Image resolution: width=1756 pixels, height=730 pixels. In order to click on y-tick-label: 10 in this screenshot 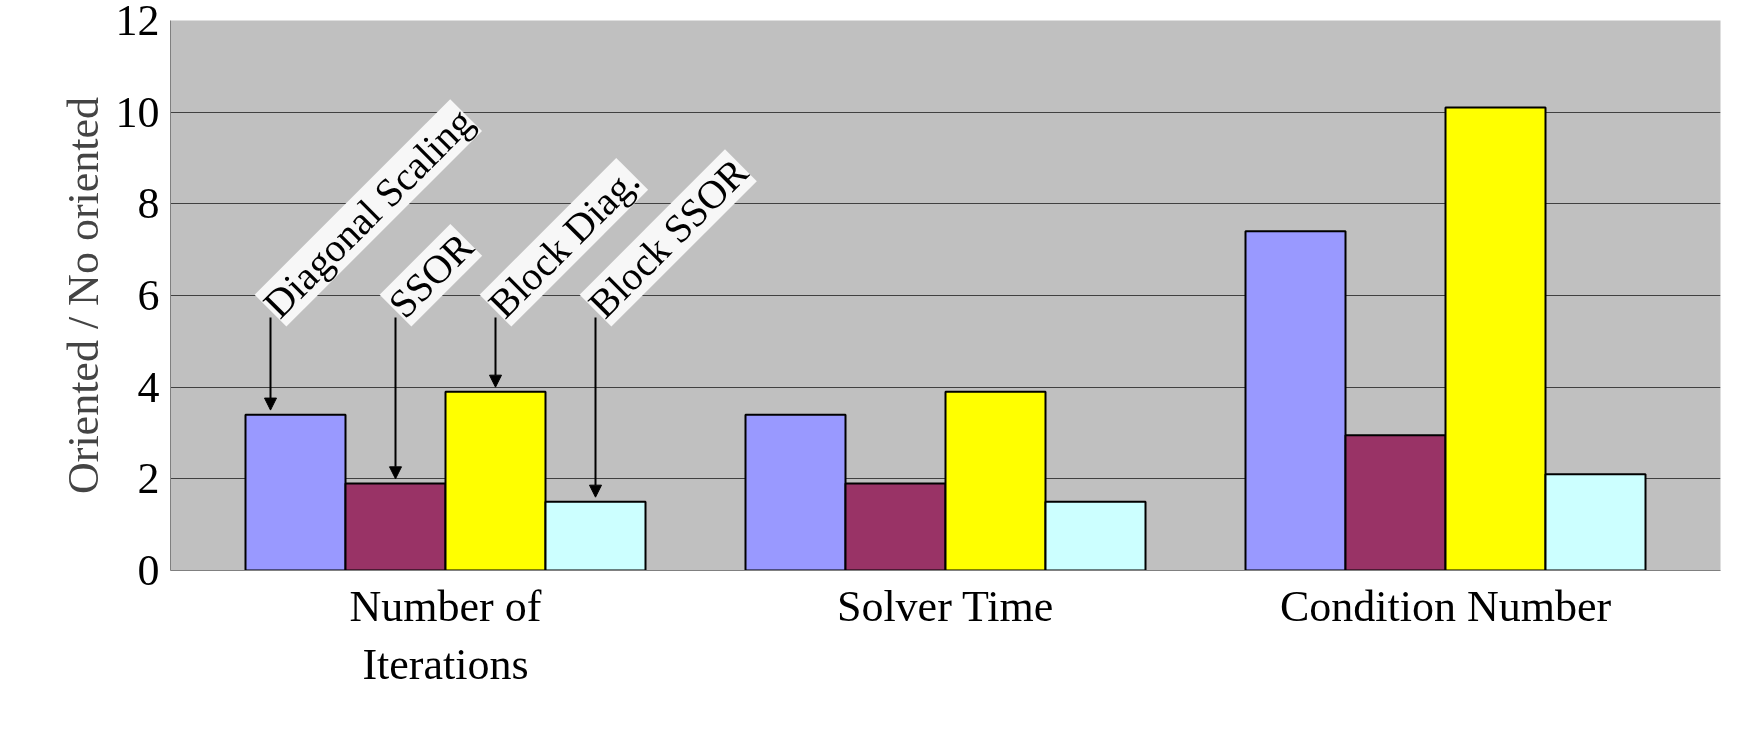, I will do `click(137, 112)`.